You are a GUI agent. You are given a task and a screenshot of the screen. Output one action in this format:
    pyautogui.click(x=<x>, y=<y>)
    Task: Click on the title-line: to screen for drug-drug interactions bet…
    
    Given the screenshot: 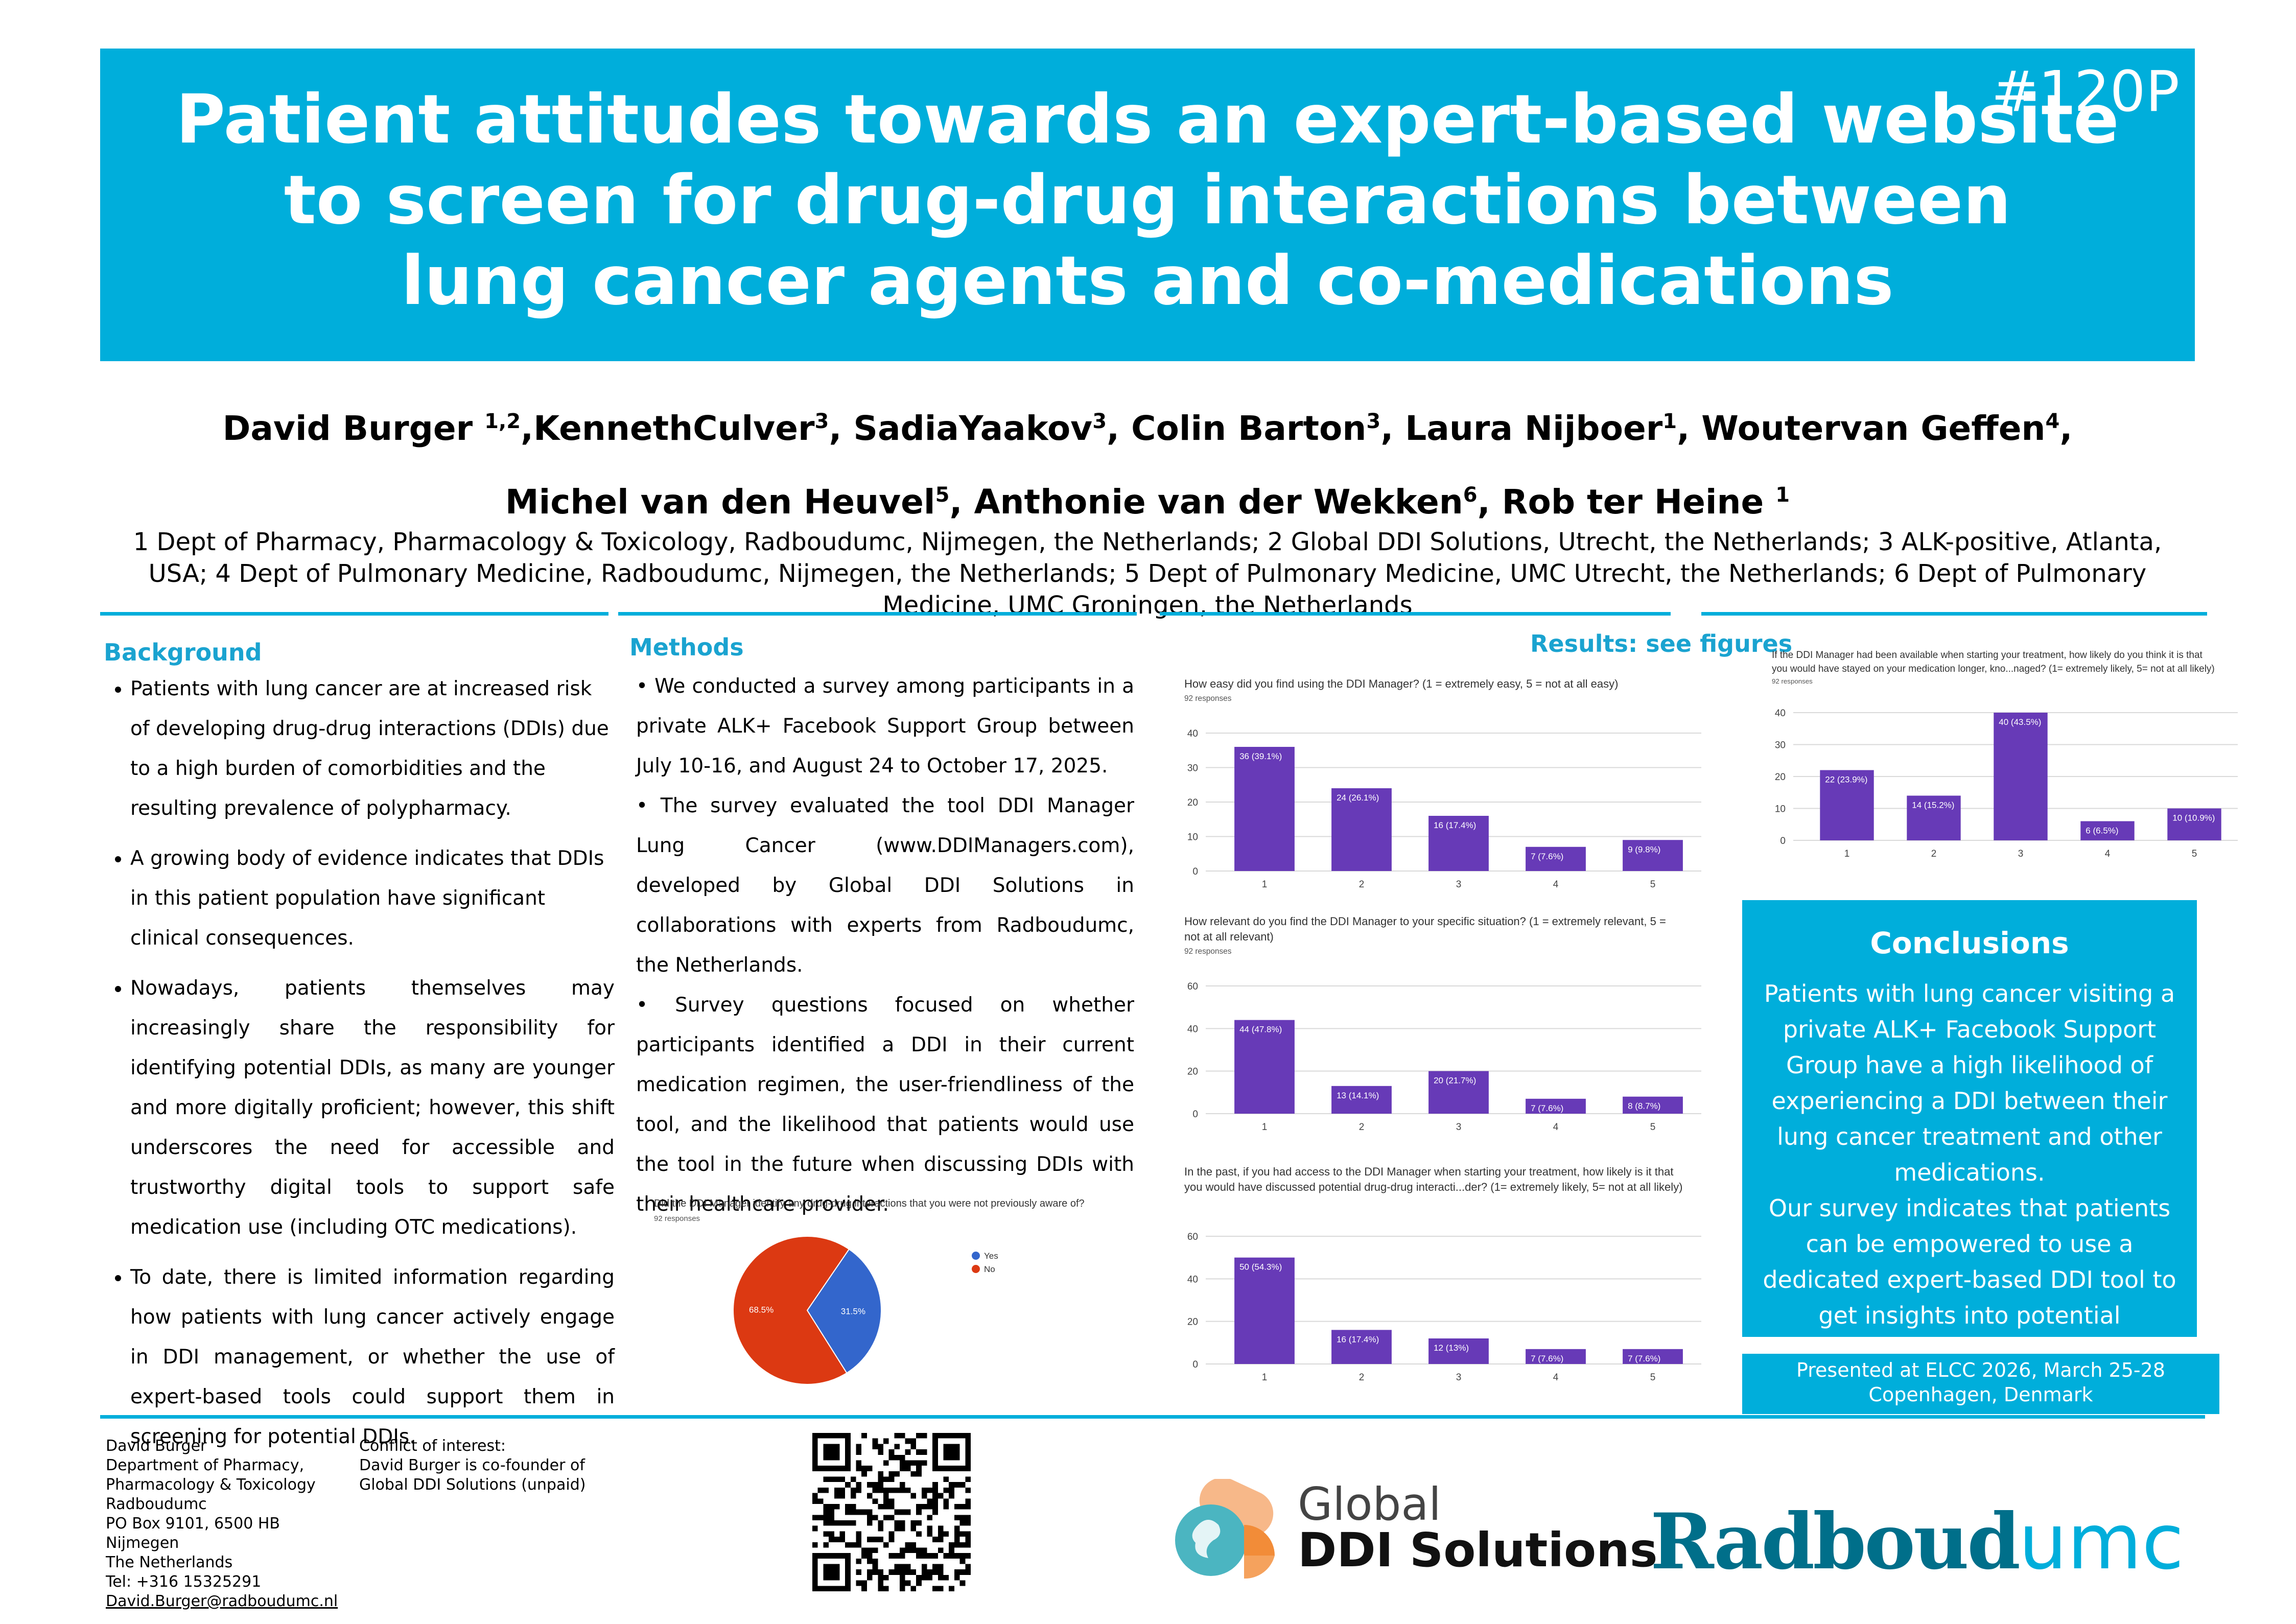 What is the action you would take?
    pyautogui.click(x=1147, y=200)
    